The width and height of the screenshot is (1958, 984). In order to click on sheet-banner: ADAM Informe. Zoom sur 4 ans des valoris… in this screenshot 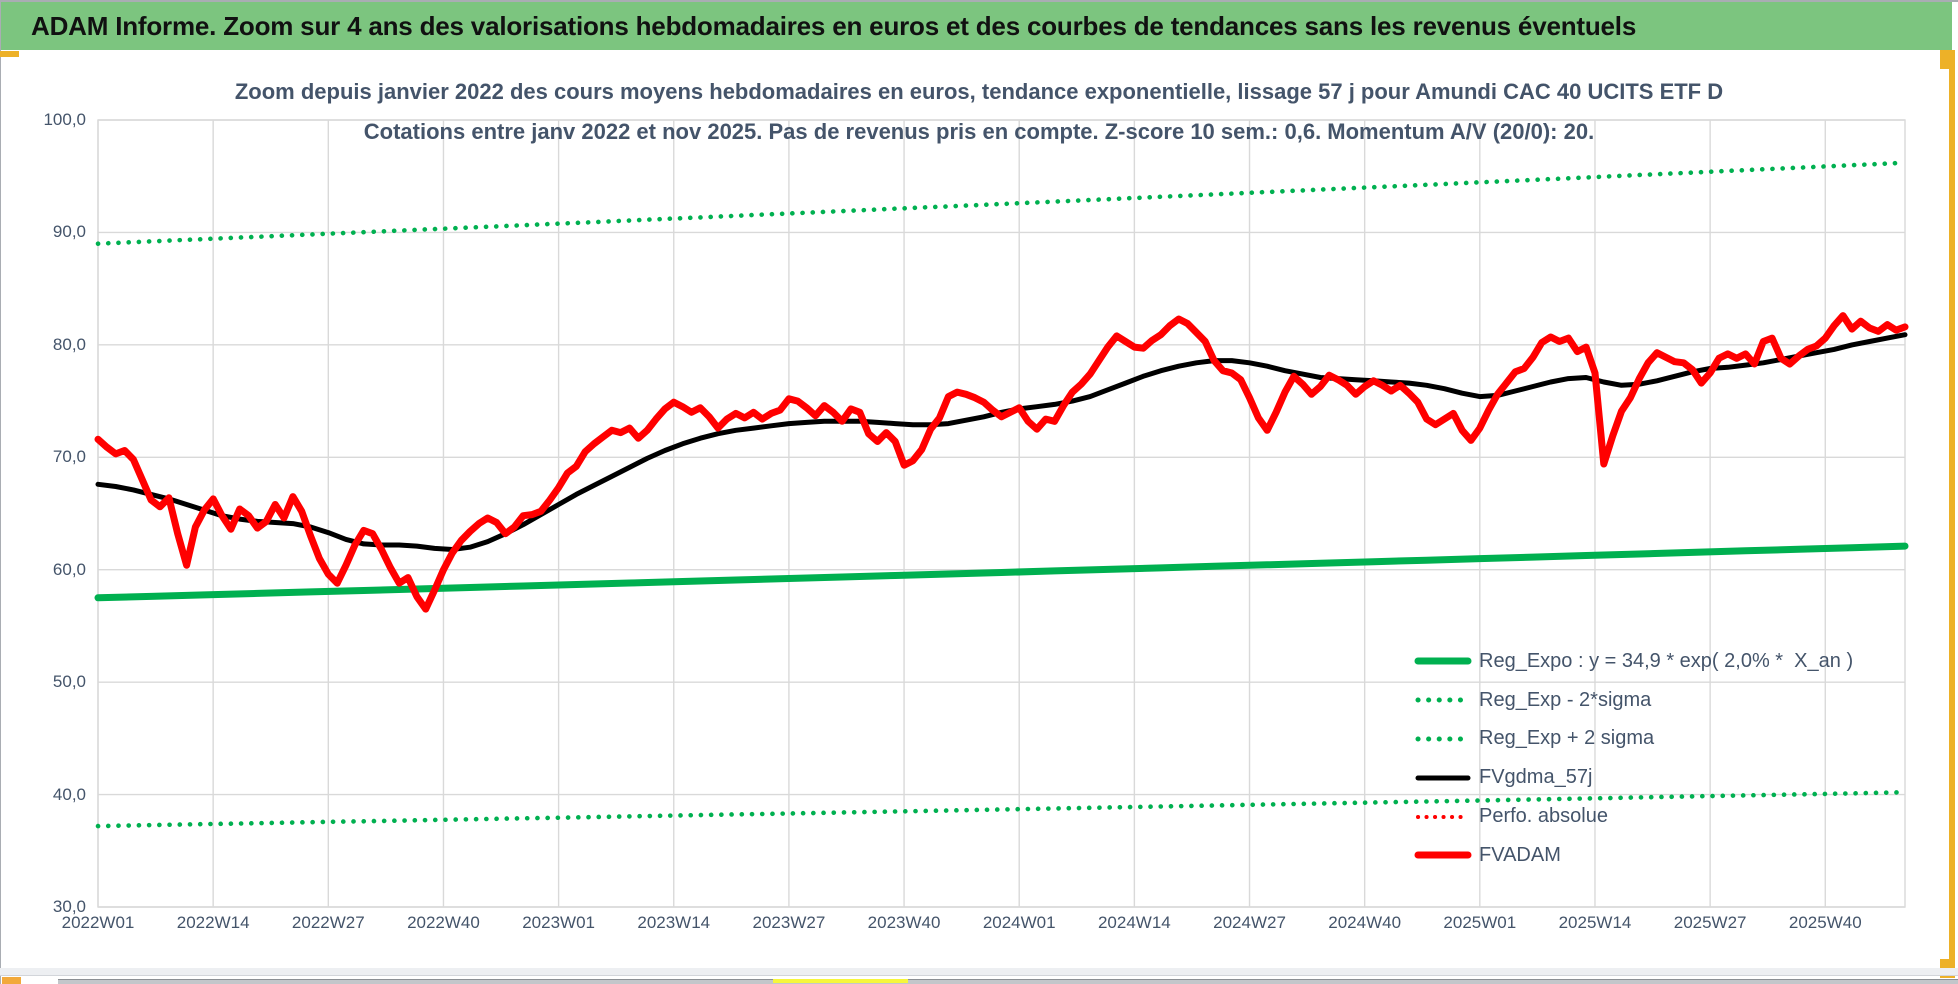, I will do `click(976, 26)`.